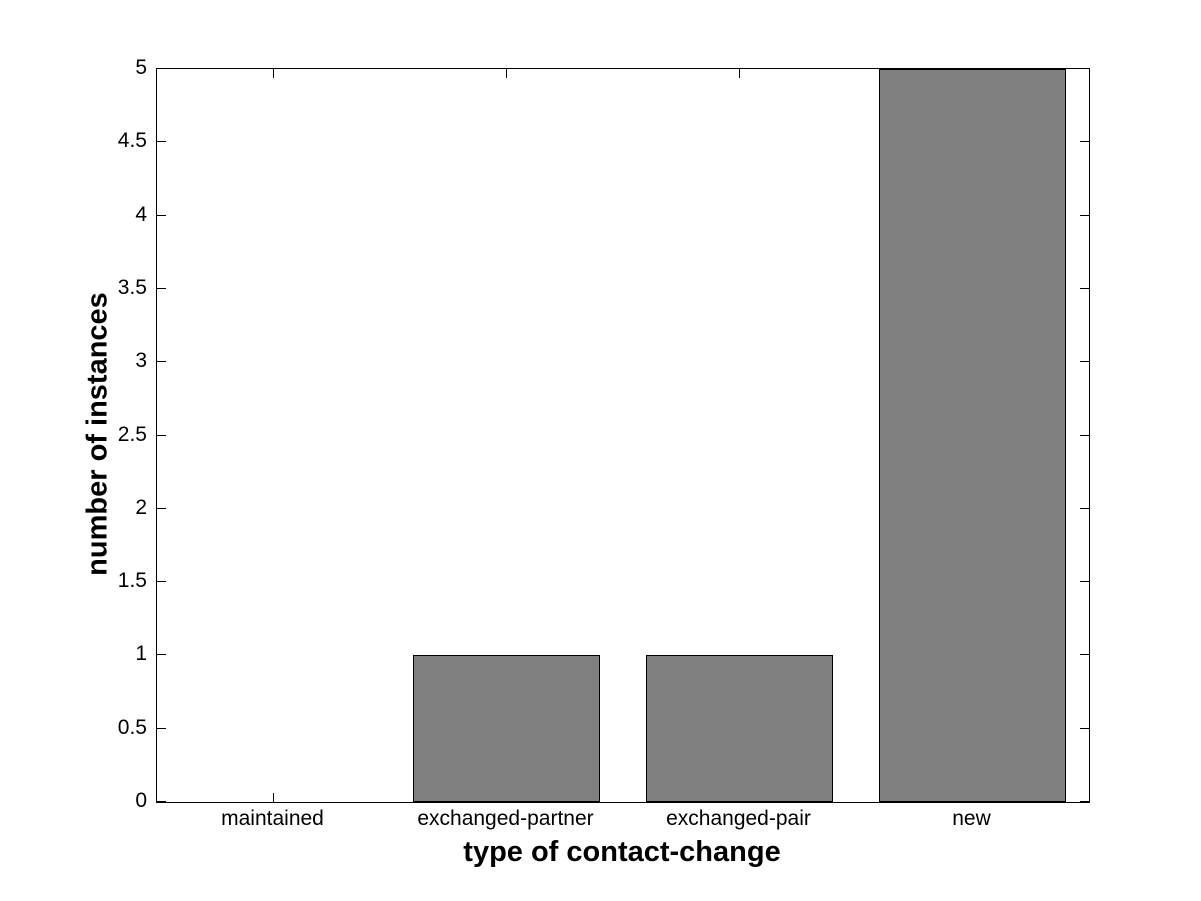 Image resolution: width=1201 pixels, height=901 pixels. Describe the element at coordinates (132, 727) in the screenshot. I see `y-tick-label: 0.5` at that location.